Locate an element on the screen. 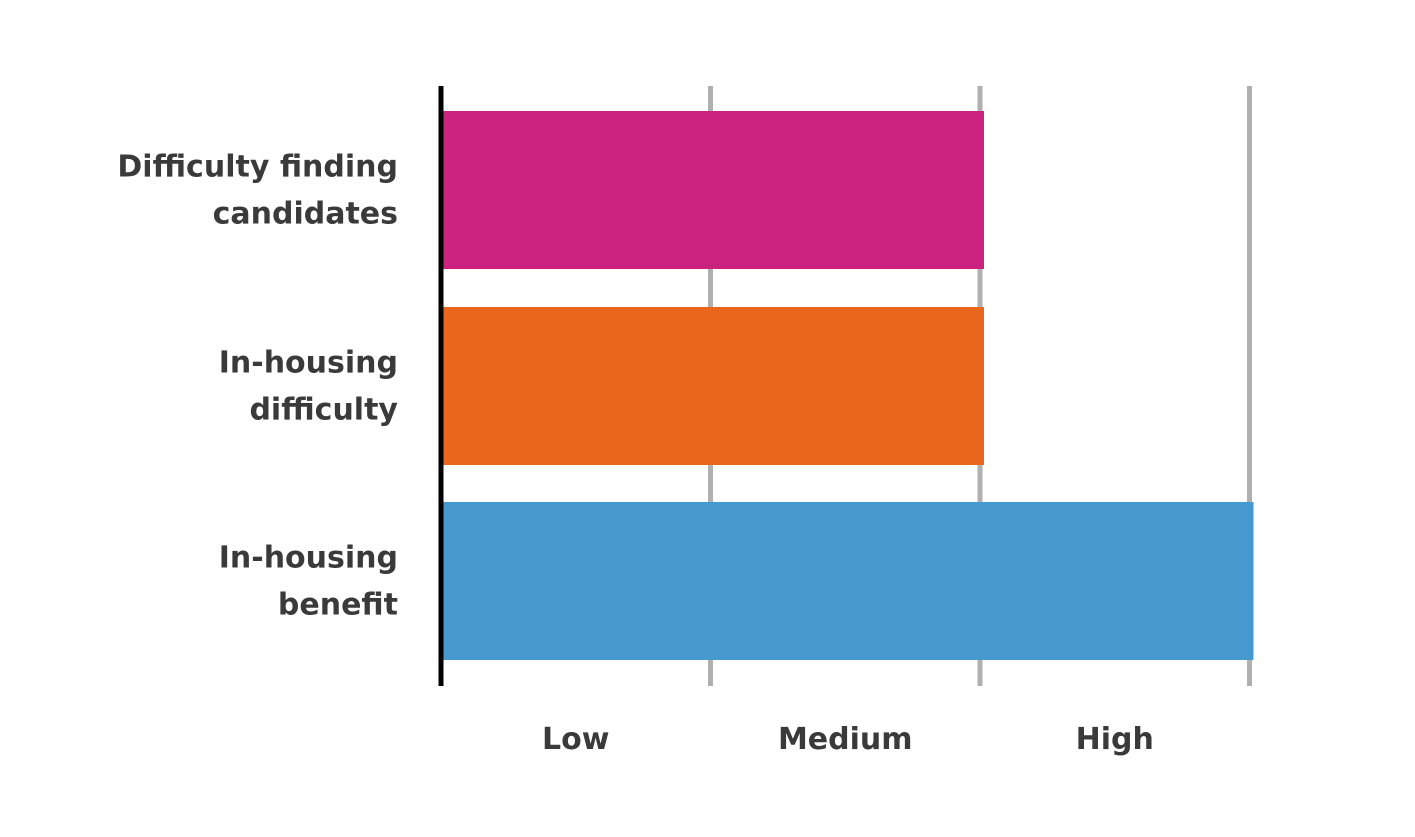 Image resolution: width=1415 pixels, height=837 pixels. category-label: difficulty is located at coordinates (323, 410).